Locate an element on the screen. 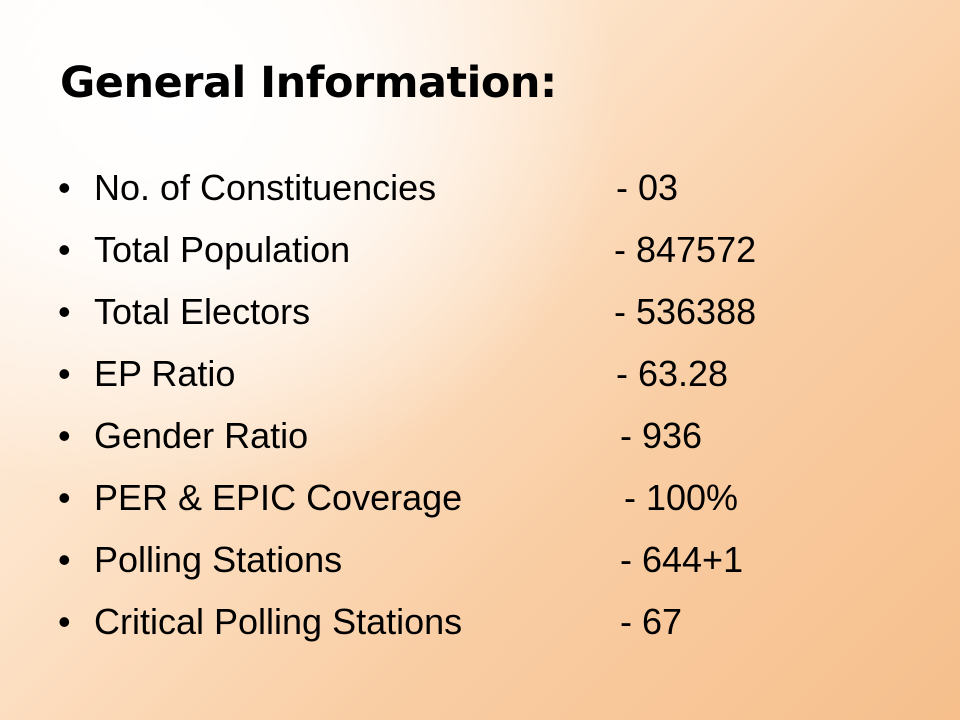 The width and height of the screenshot is (960, 720). info-value: - 63.28 is located at coordinates (672, 373).